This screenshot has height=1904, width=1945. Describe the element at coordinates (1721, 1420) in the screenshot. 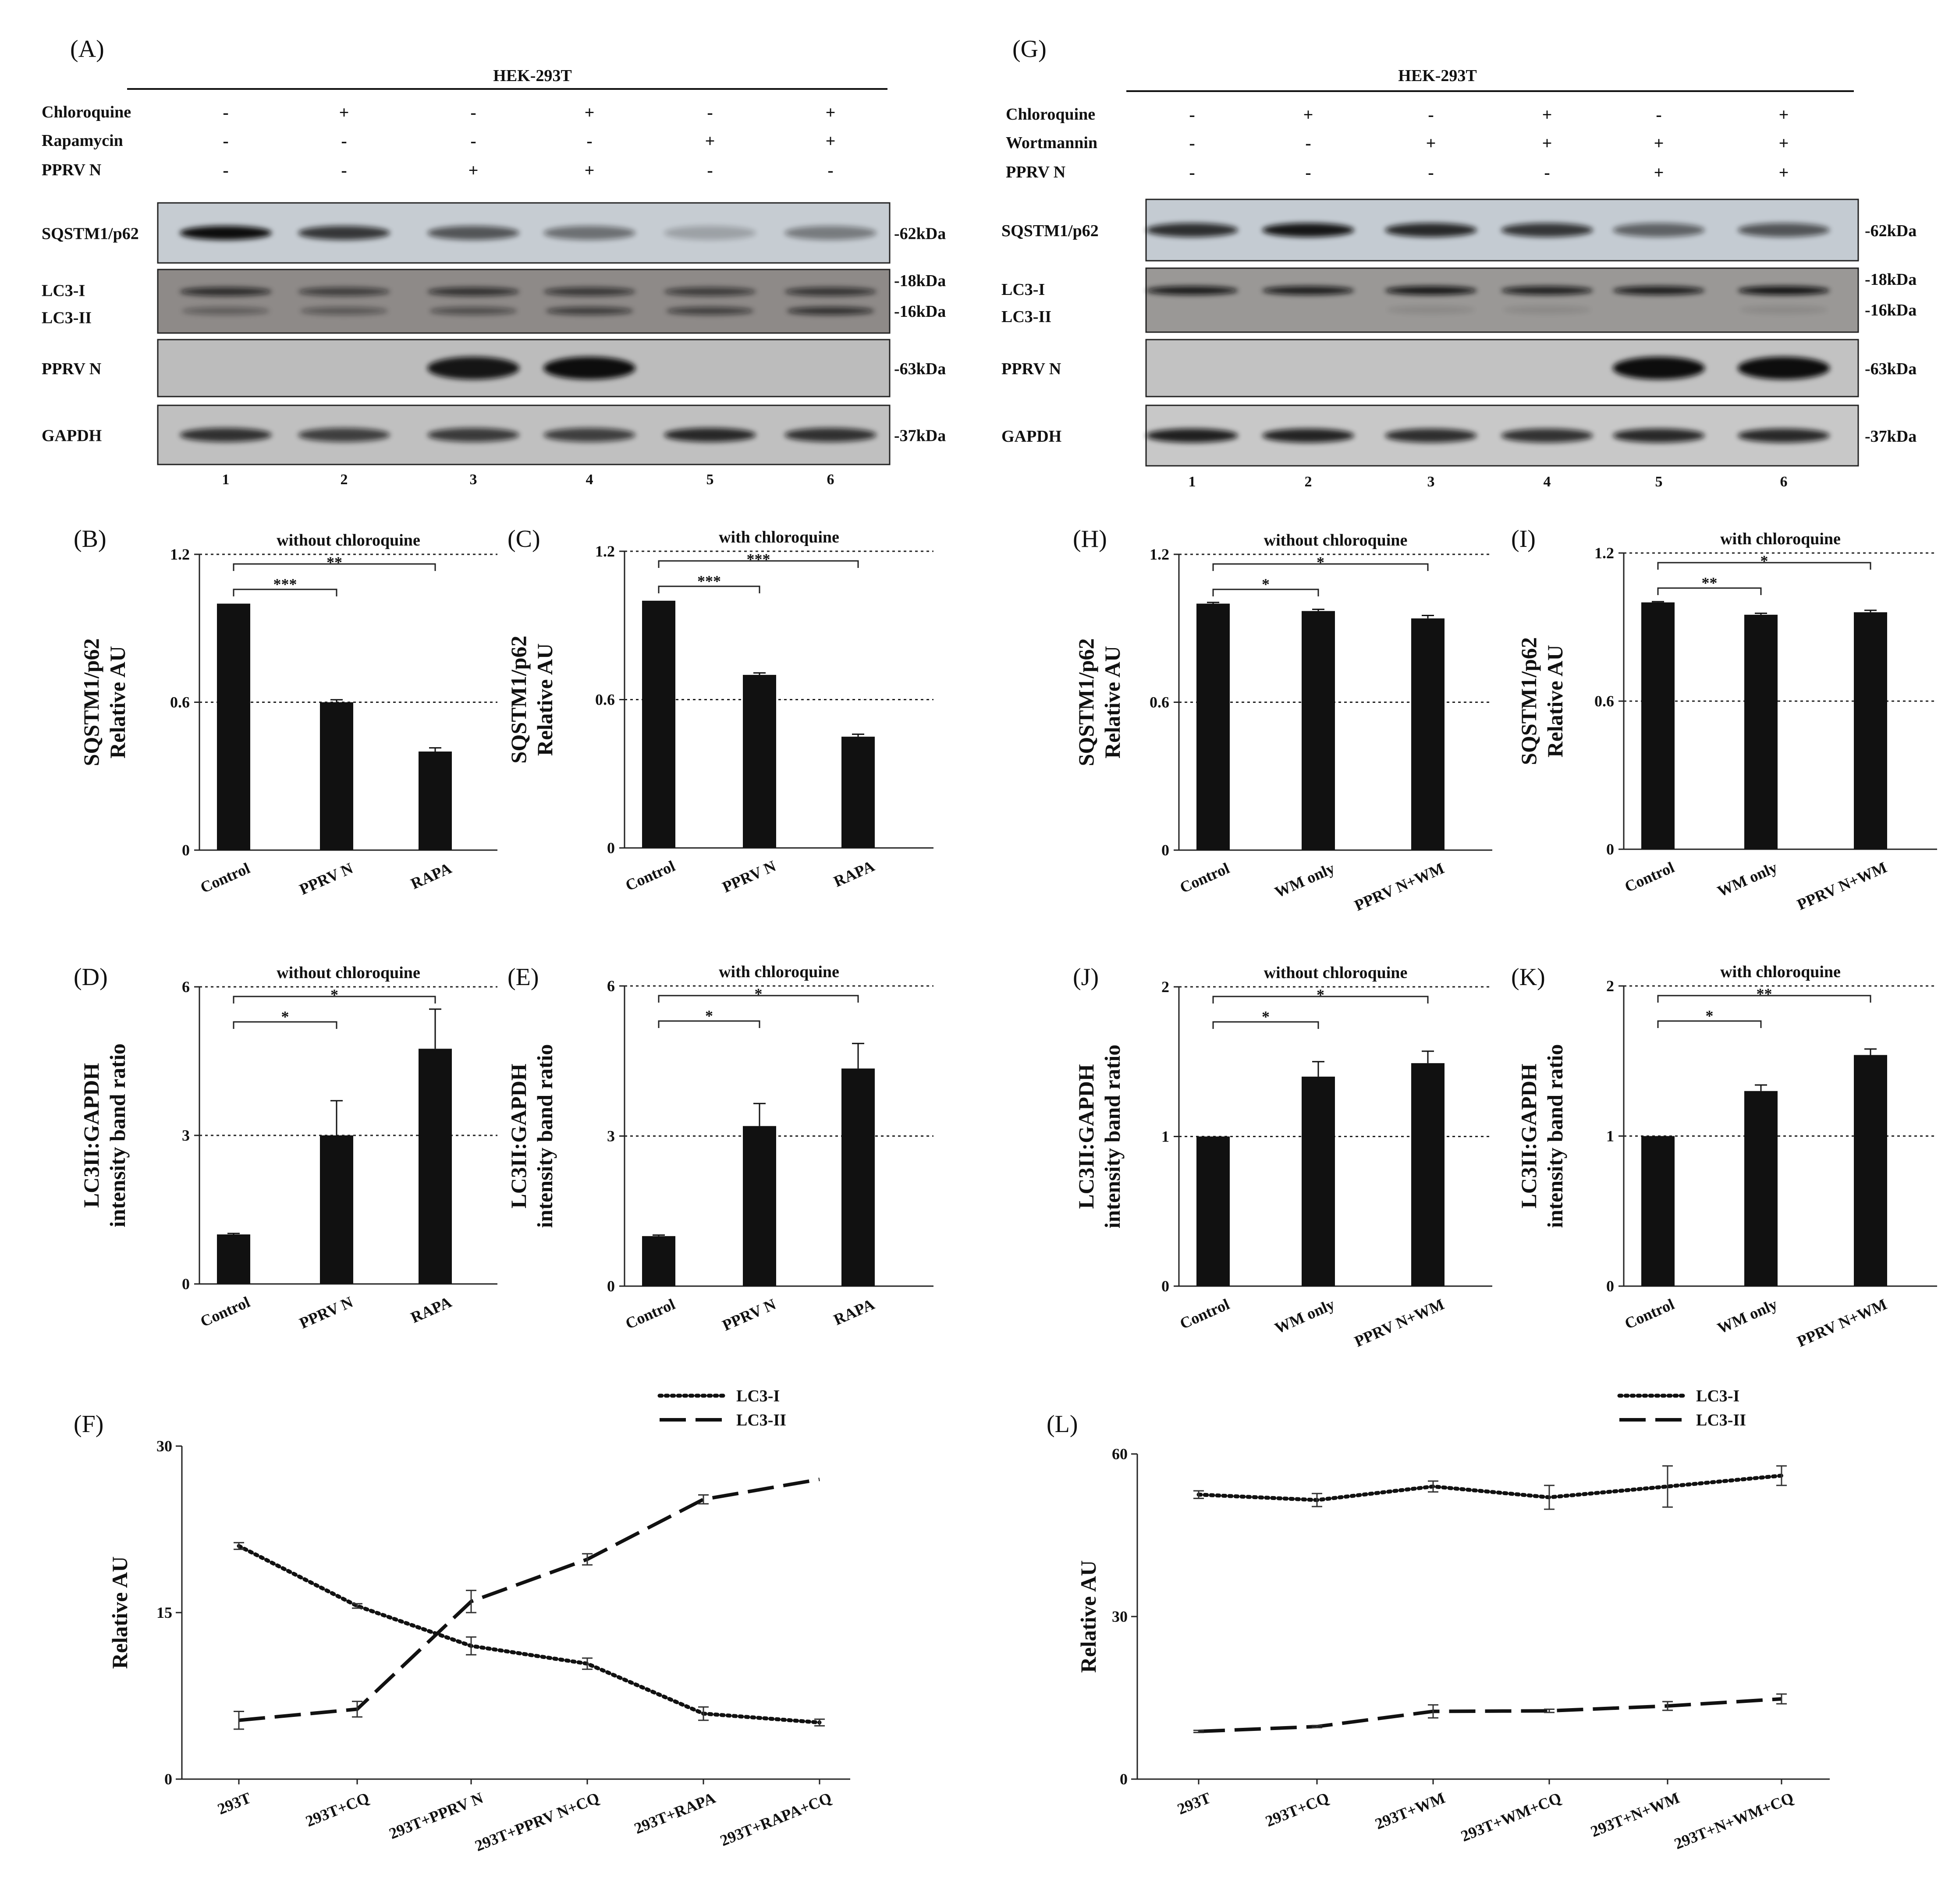

I see `legend-label: LC3-II` at that location.